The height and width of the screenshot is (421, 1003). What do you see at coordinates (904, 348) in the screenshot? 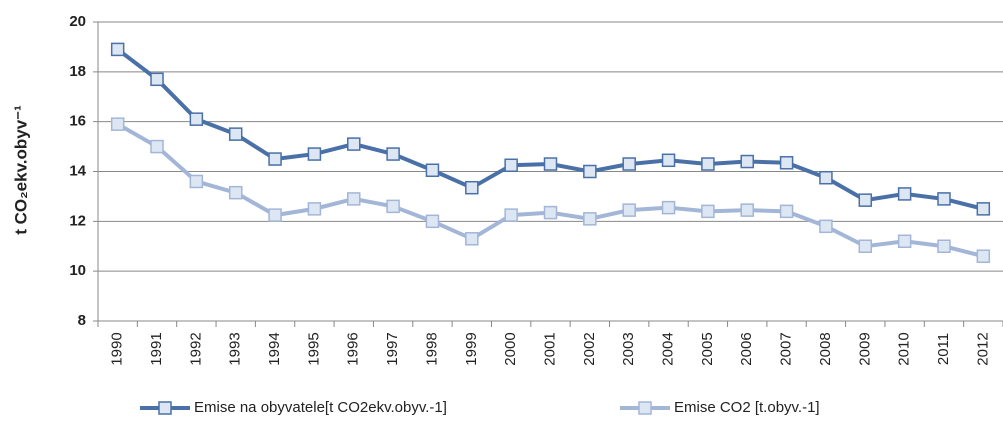
I see `x-tick-label: 2010` at bounding box center [904, 348].